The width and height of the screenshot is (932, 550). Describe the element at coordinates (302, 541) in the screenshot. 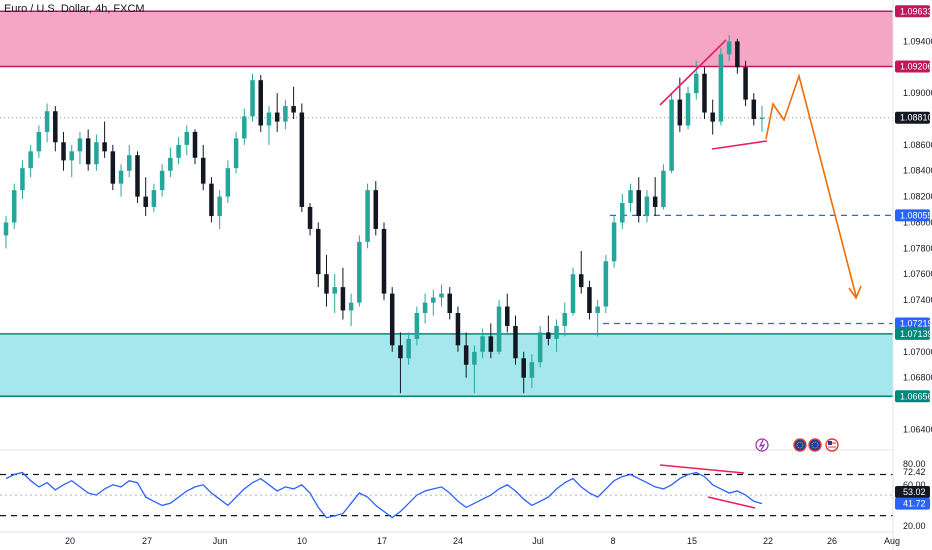

I see `time-tick-label: 10` at that location.